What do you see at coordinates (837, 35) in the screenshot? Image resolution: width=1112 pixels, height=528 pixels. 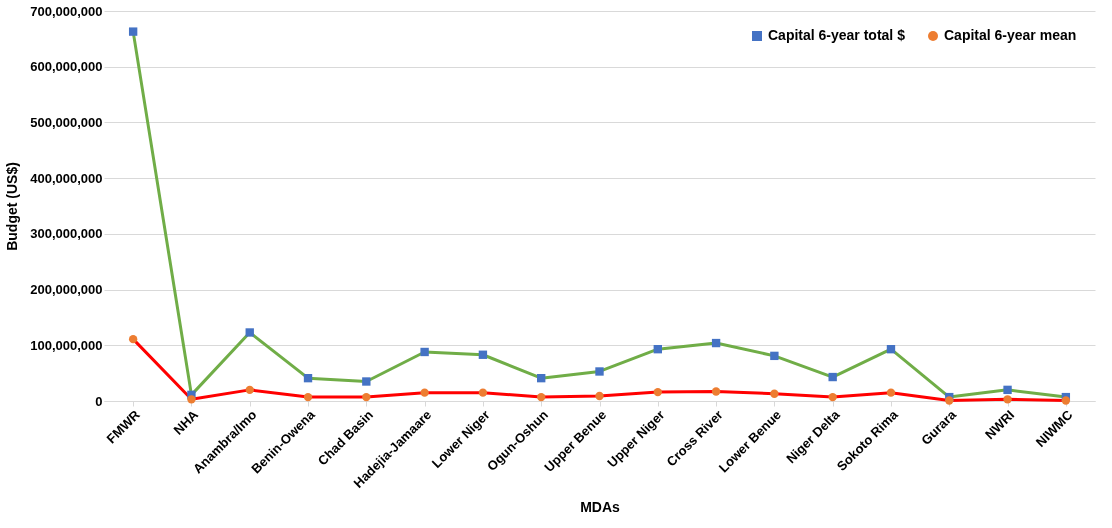 I see `legend-label: Capital 6-year total $` at bounding box center [837, 35].